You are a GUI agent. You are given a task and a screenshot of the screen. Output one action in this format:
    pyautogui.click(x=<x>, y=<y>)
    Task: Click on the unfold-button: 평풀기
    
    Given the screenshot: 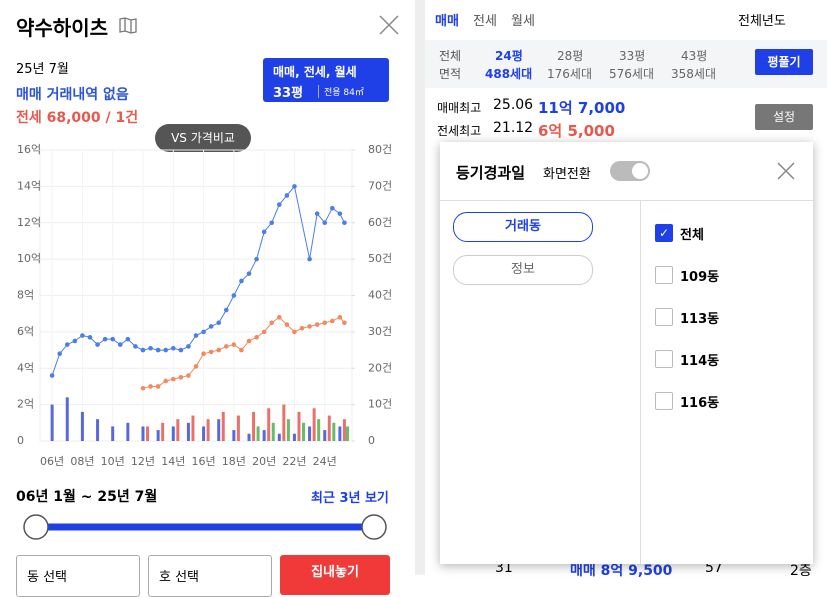 What is the action you would take?
    pyautogui.click(x=784, y=62)
    